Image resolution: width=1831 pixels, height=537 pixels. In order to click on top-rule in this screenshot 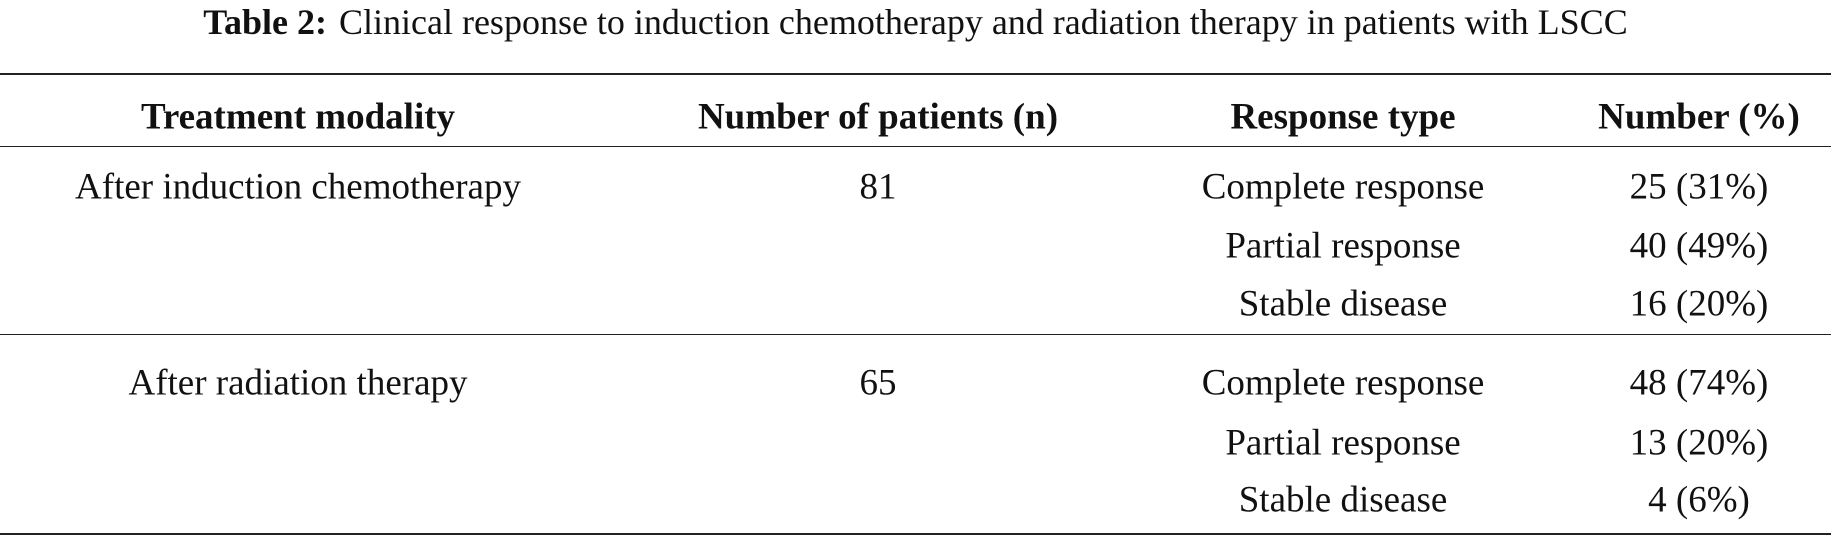, I will do `click(915, 74)`.